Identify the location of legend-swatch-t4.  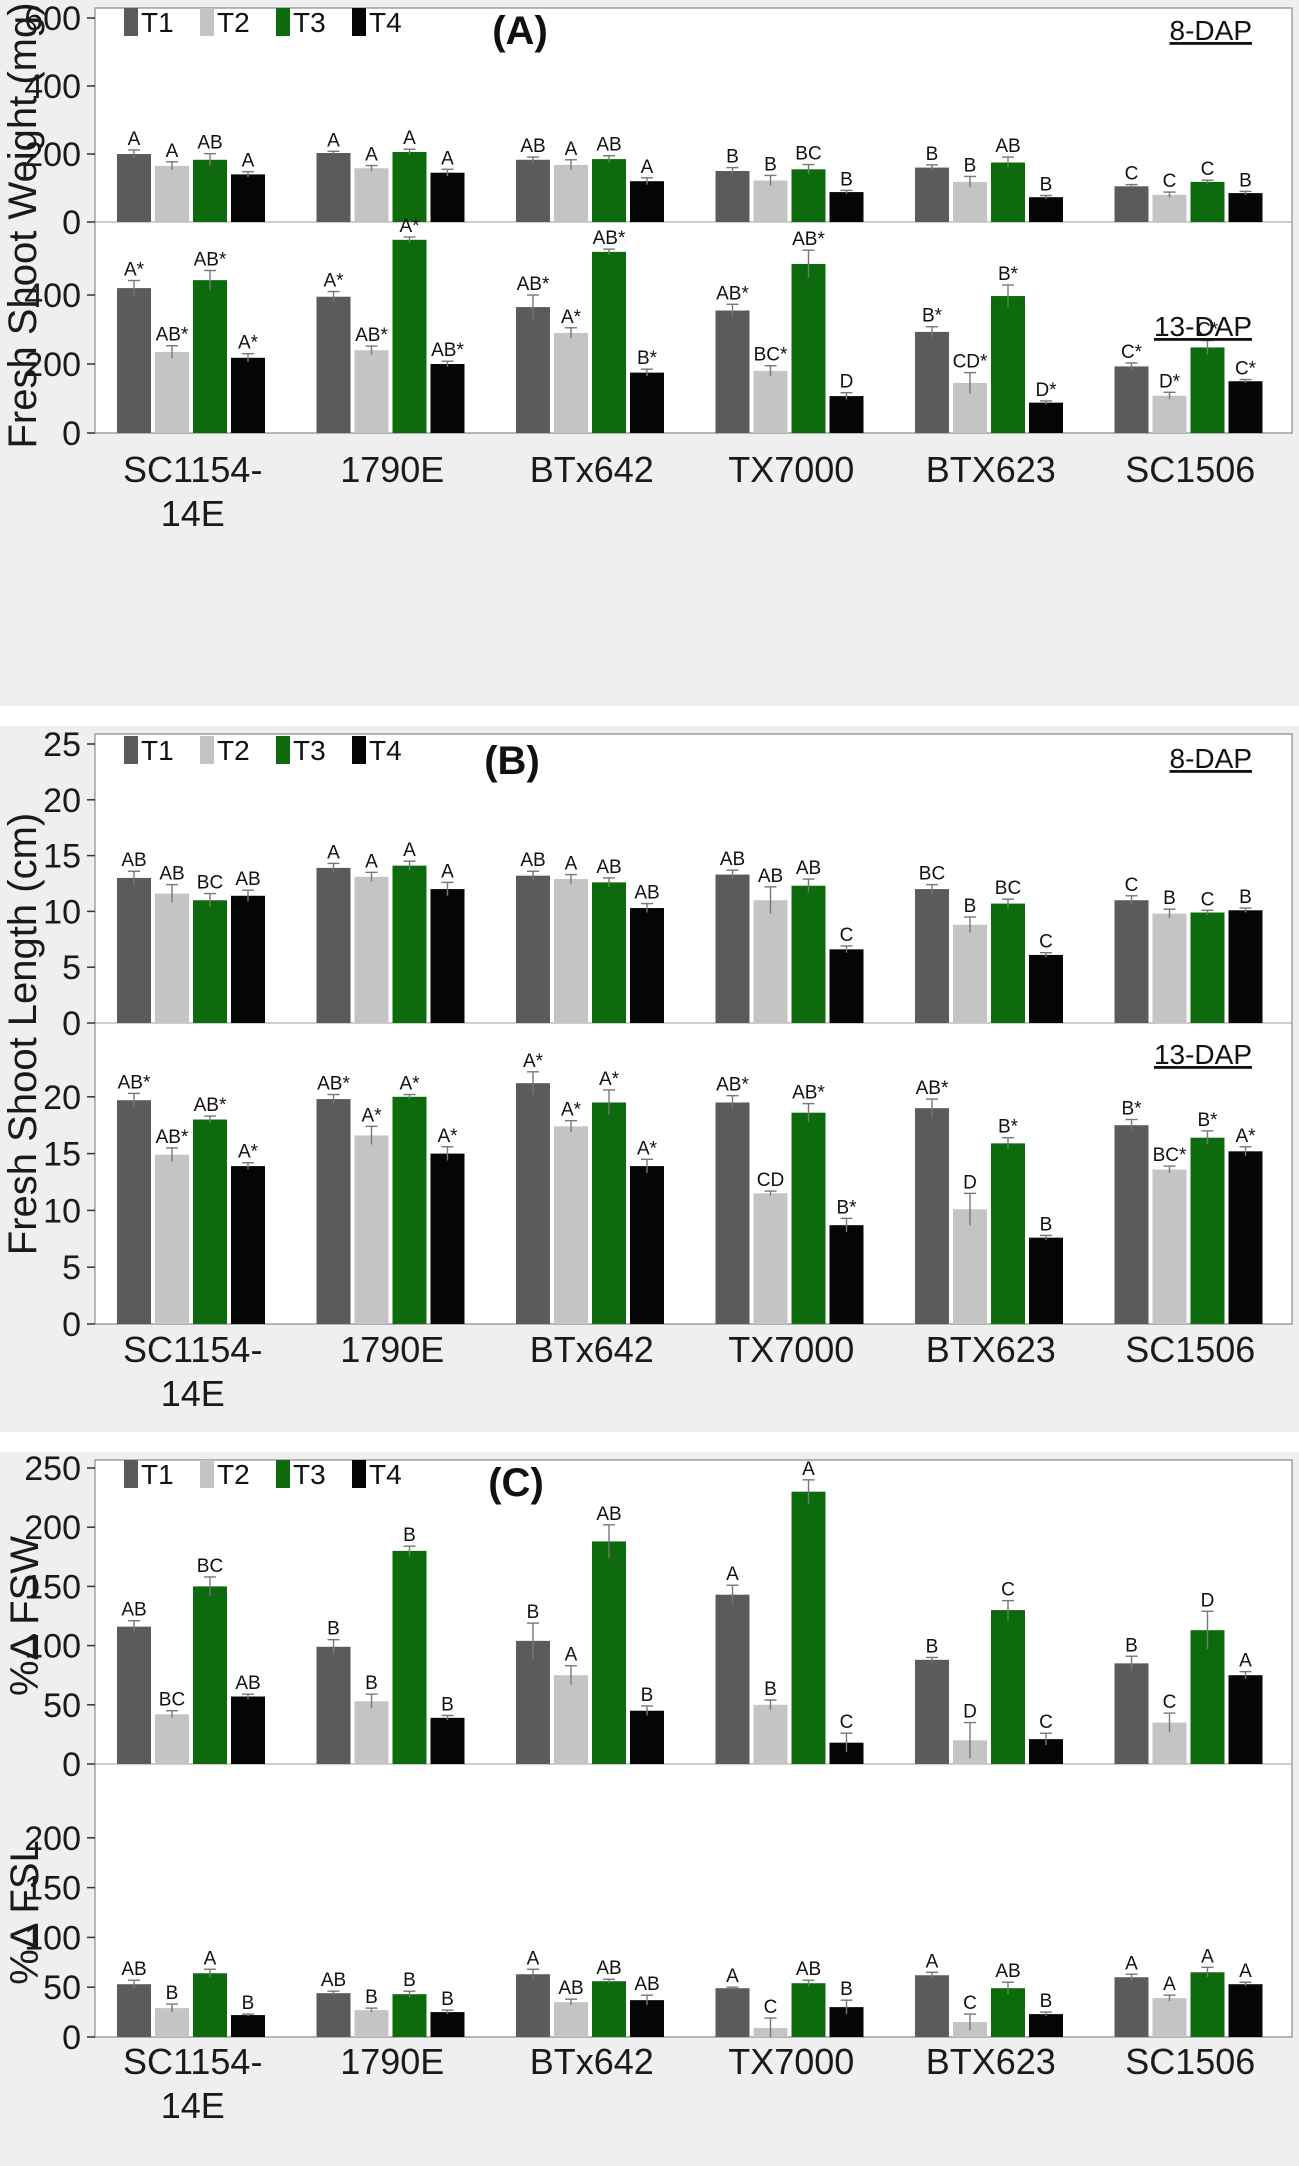
(359, 750).